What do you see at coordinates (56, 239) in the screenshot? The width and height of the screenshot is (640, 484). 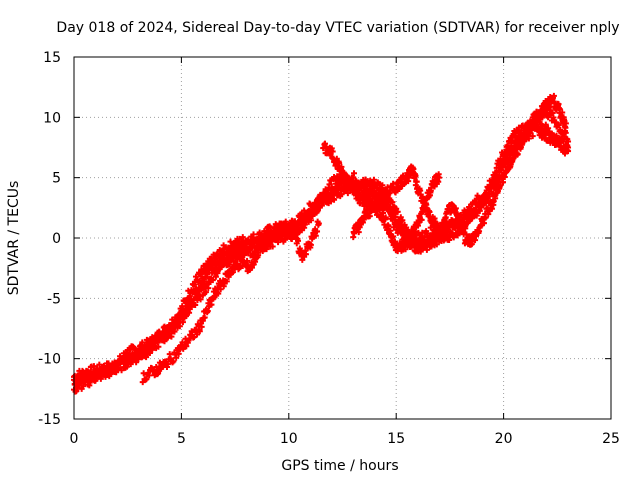 I see `y-tick-label: 0` at bounding box center [56, 239].